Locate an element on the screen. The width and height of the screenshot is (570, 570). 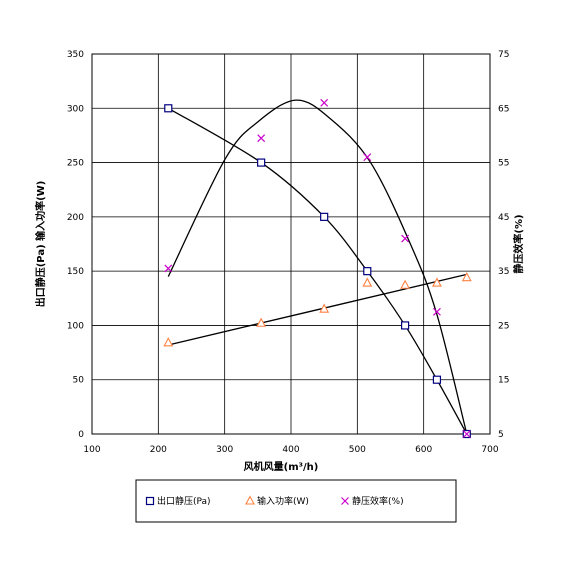
y-right-tick-label: 65 is located at coordinates (503, 109).